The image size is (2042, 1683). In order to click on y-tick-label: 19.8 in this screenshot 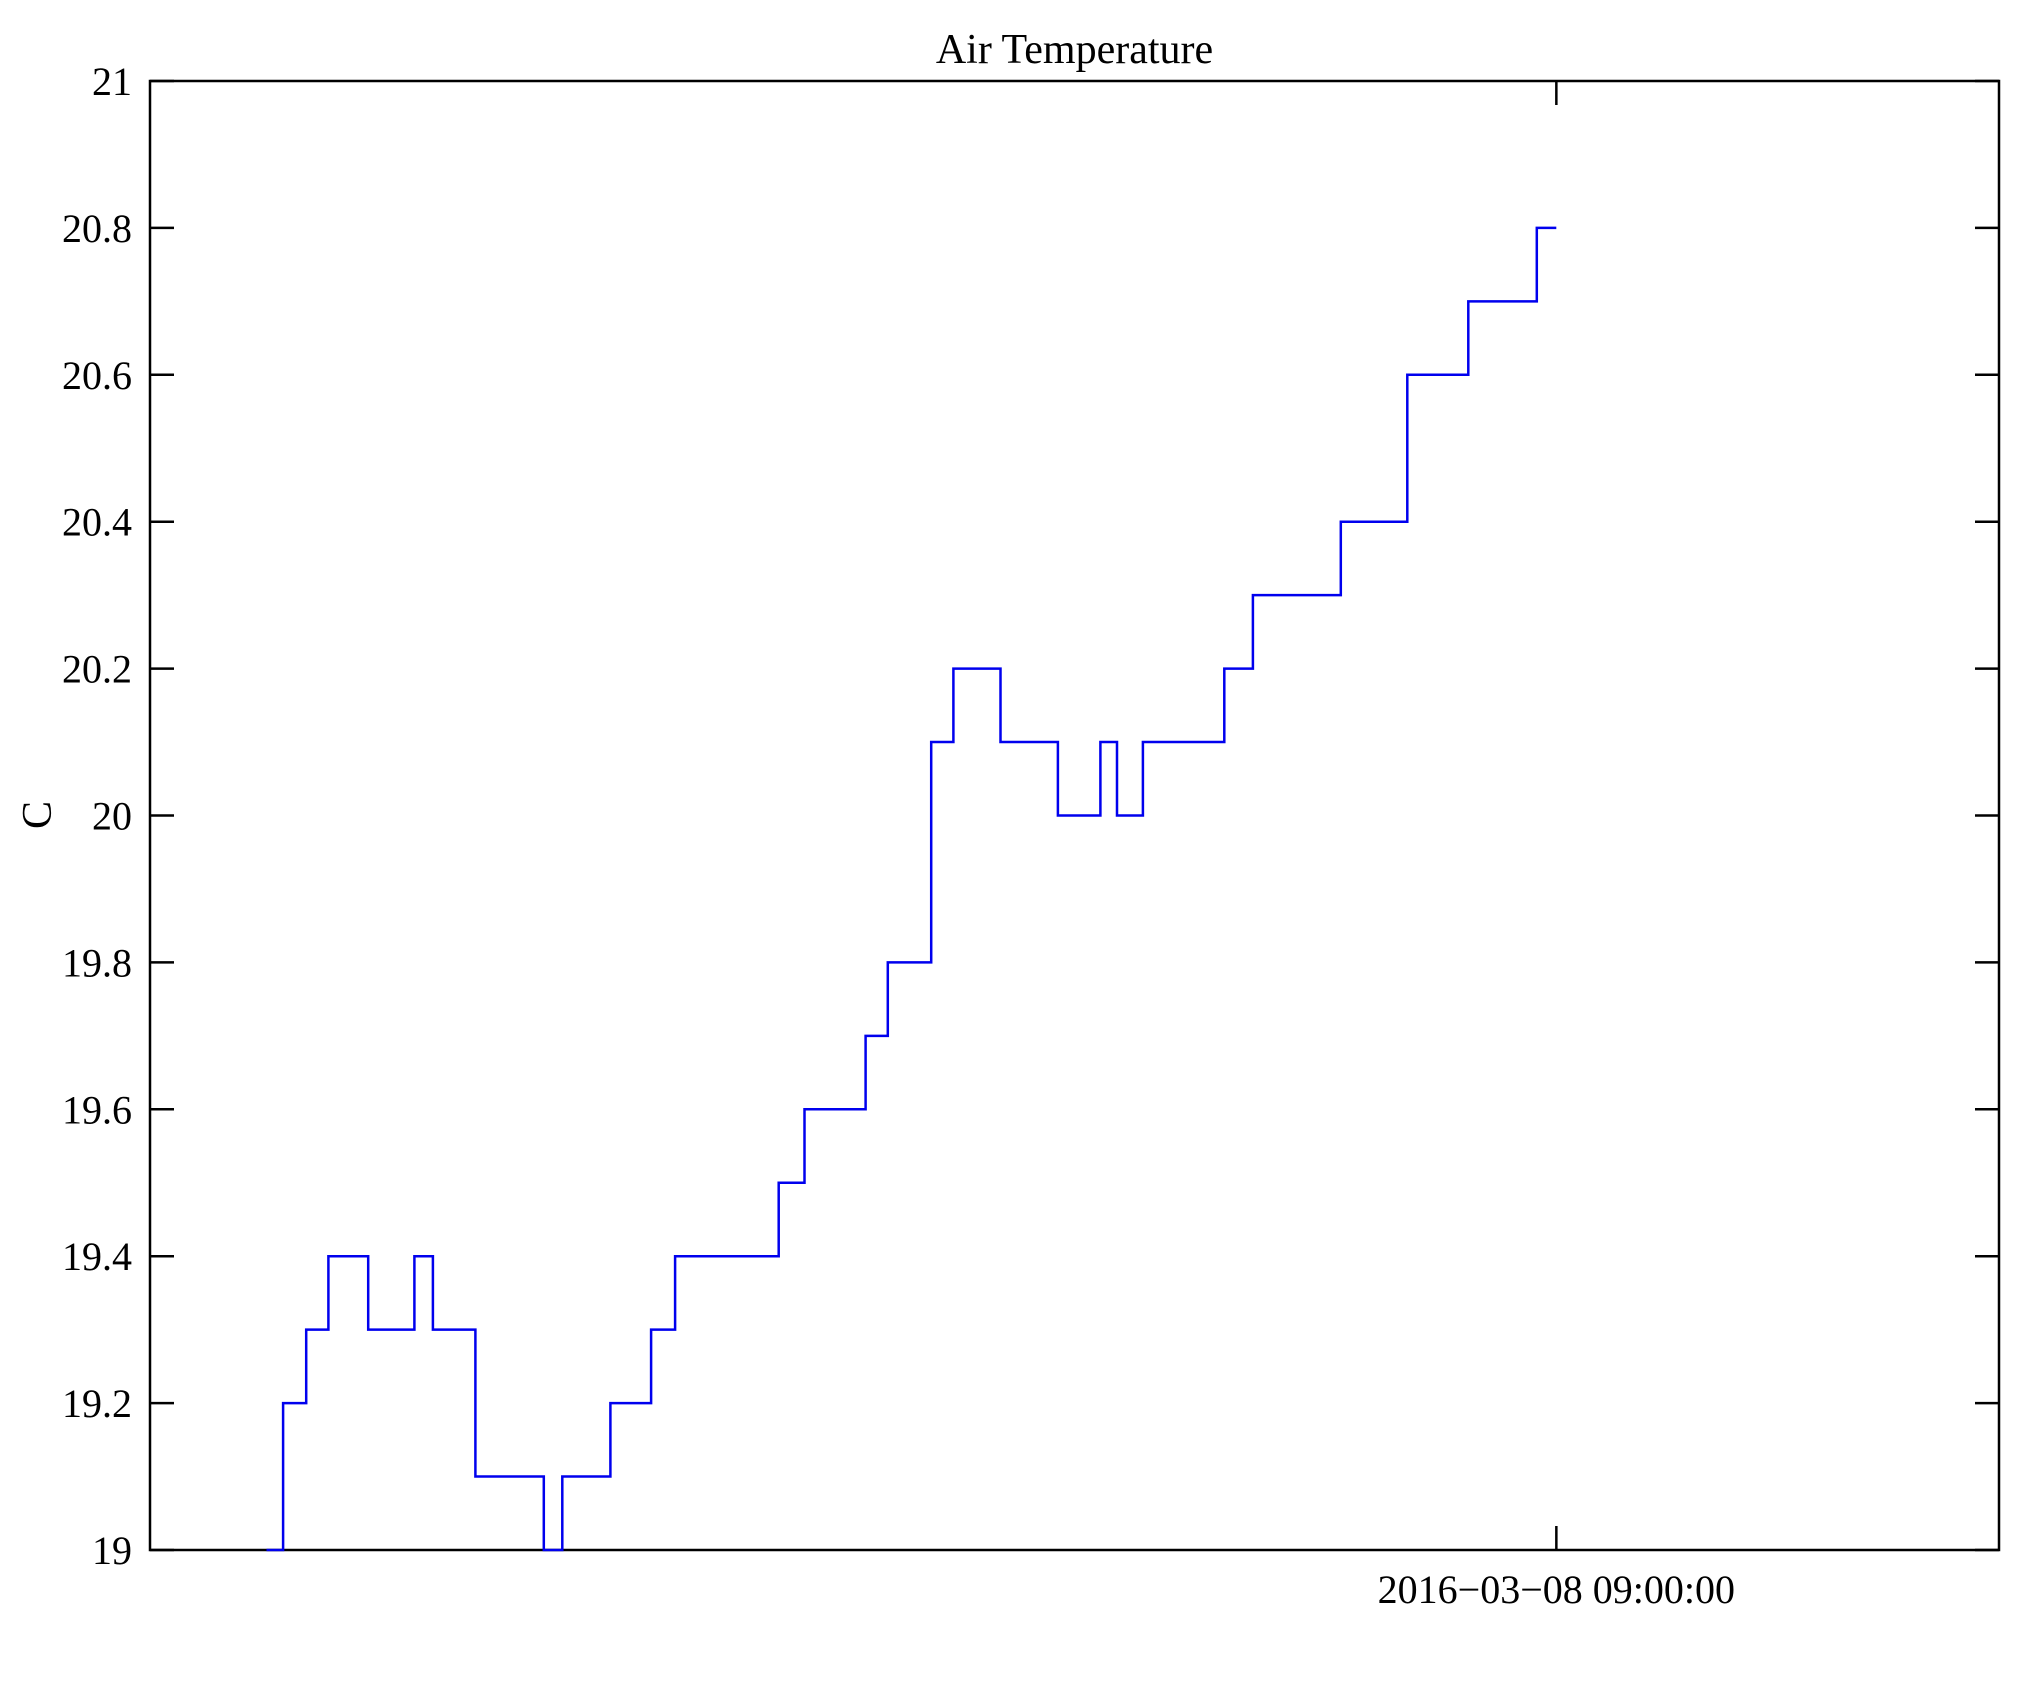, I will do `click(97, 962)`.